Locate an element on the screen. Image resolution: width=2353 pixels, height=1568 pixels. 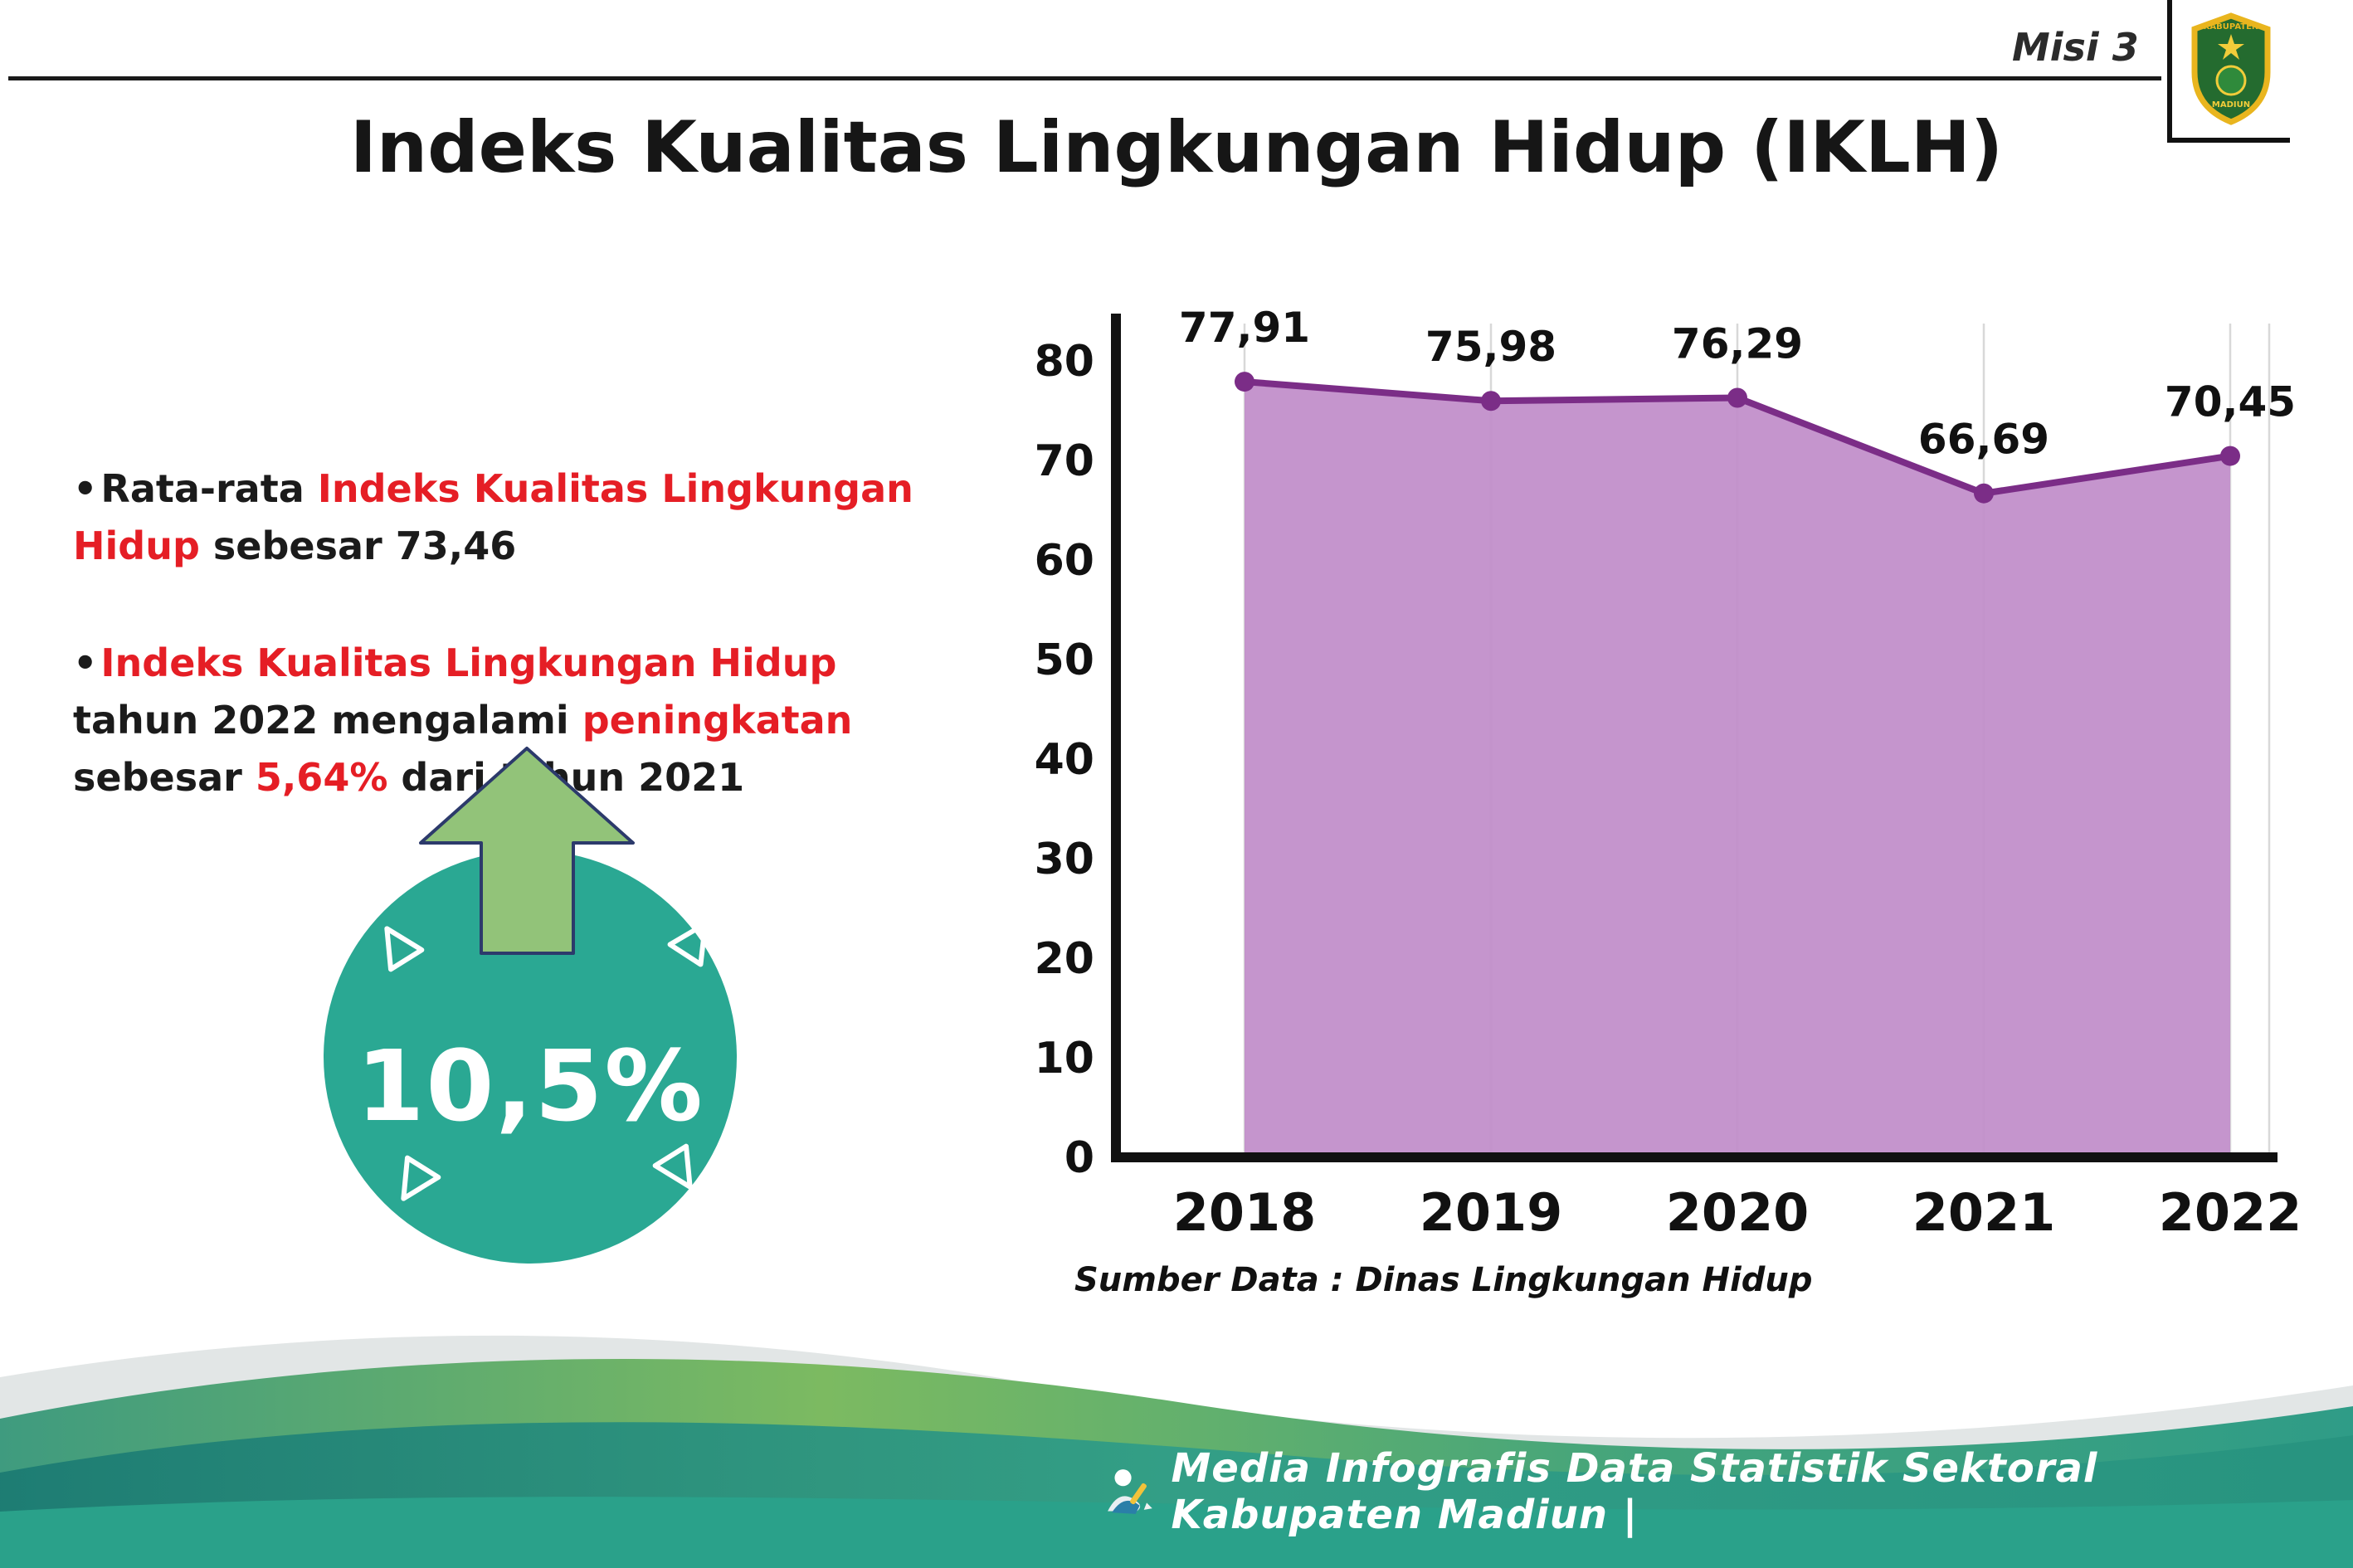
svg-text: MADIUN is located at coordinates (2231, 105).